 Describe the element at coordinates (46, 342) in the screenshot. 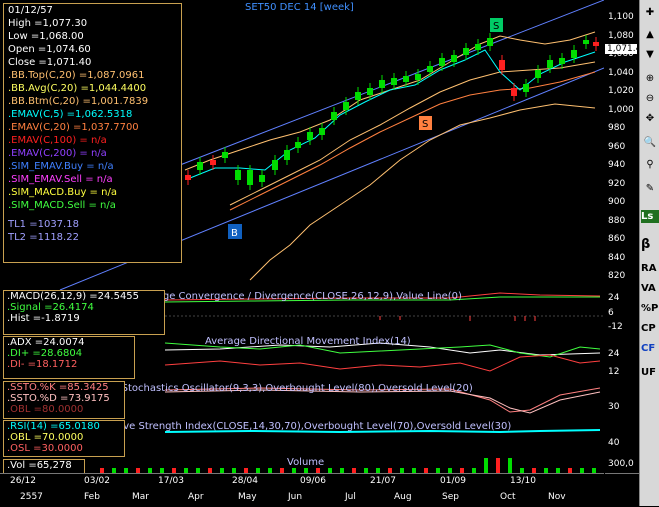

I see `adx-value: .ADX =24.0074` at that location.